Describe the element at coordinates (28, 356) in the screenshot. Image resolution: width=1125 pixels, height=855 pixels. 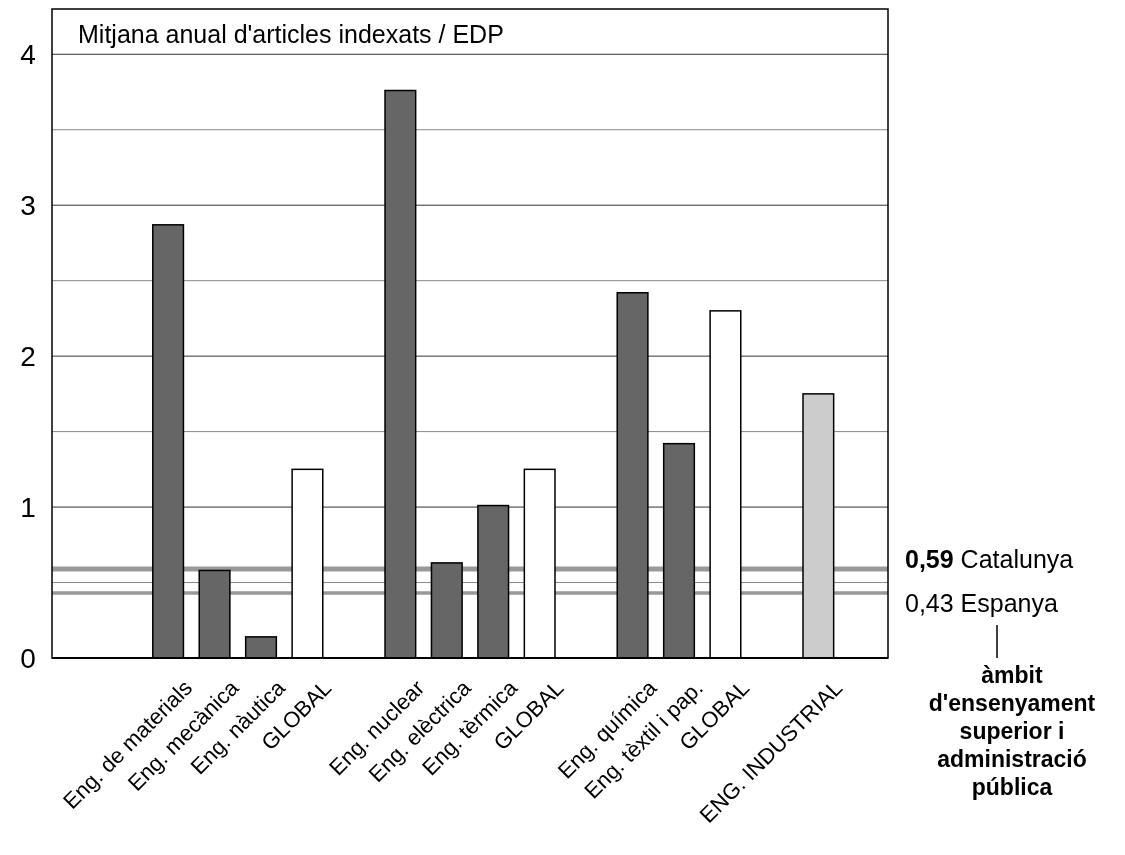
I see `y-tick-label: 2` at that location.